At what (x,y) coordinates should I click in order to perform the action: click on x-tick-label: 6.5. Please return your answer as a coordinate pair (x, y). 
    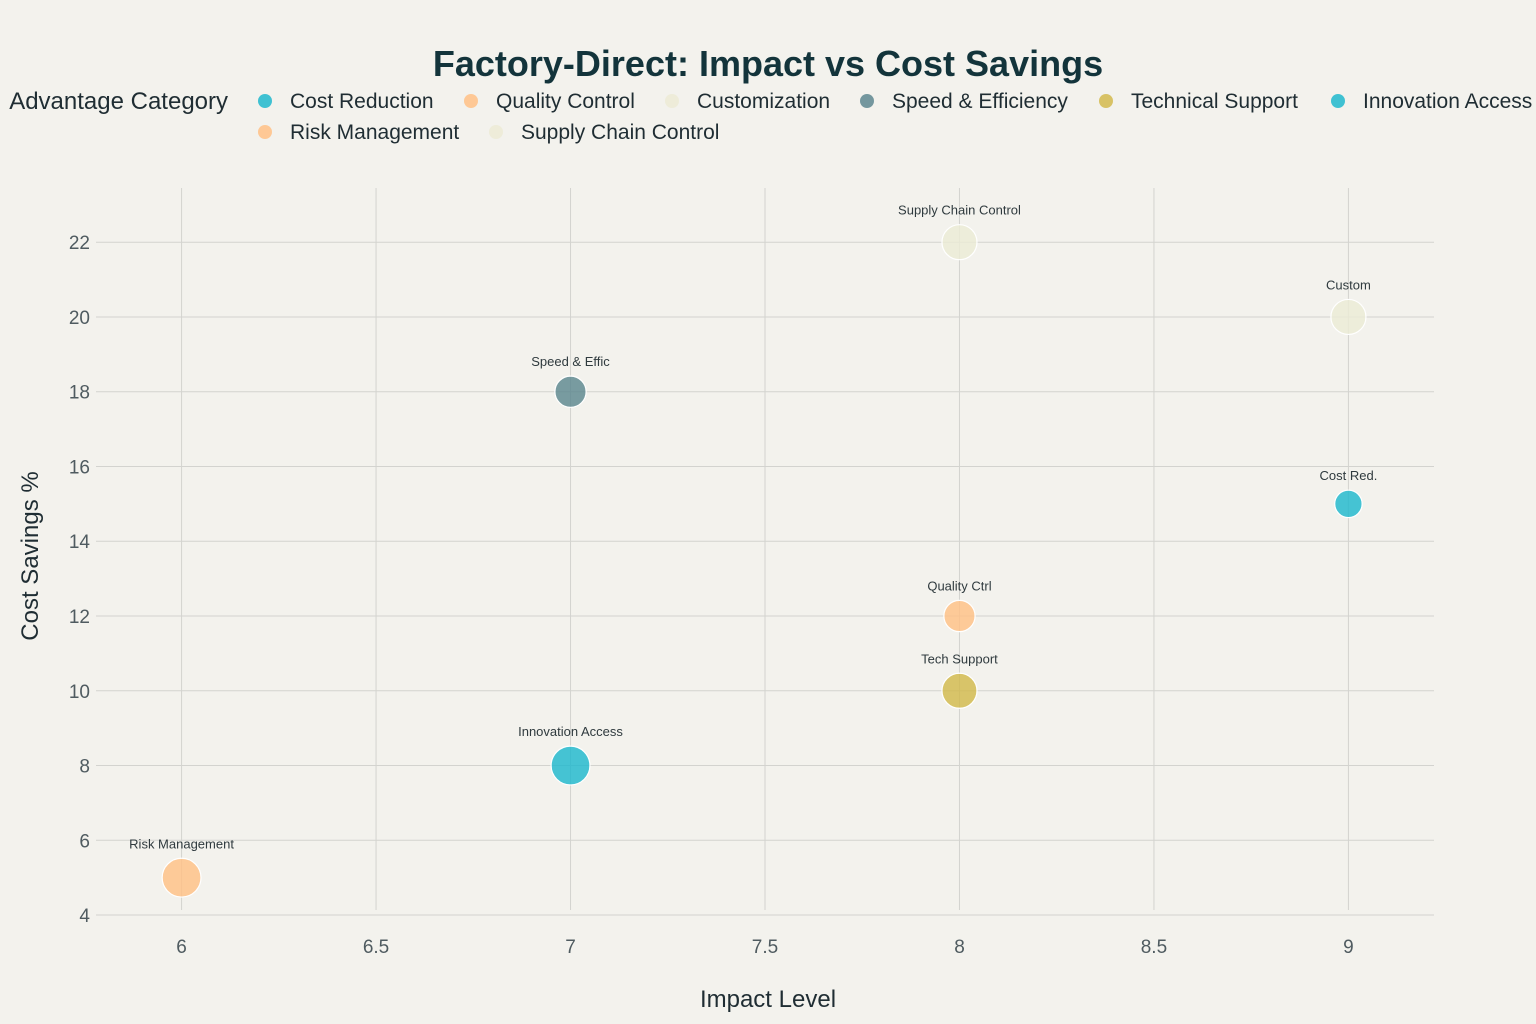
    Looking at the image, I should click on (376, 947).